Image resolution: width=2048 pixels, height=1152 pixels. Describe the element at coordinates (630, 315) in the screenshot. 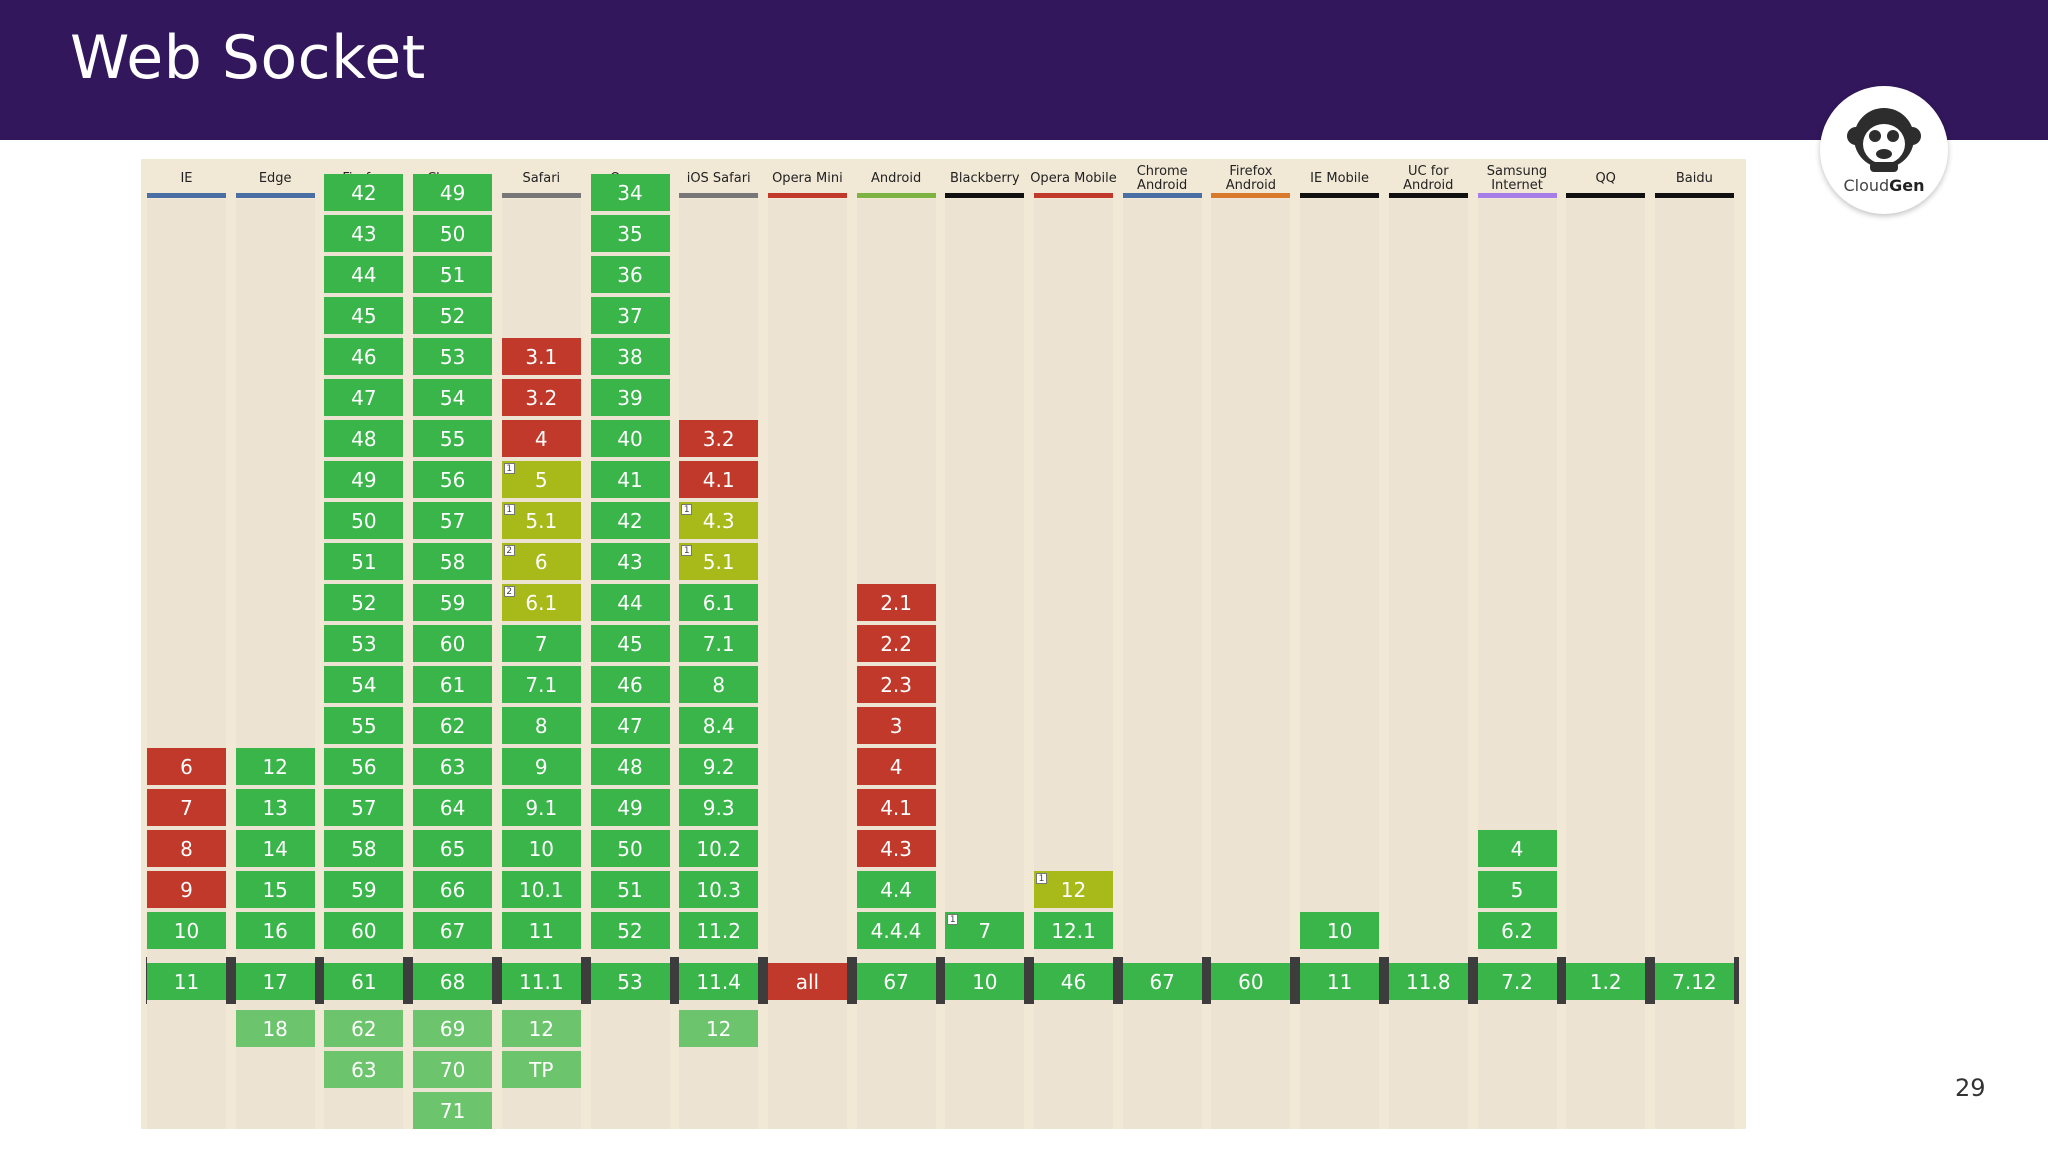

I see `version-cell: 37` at that location.